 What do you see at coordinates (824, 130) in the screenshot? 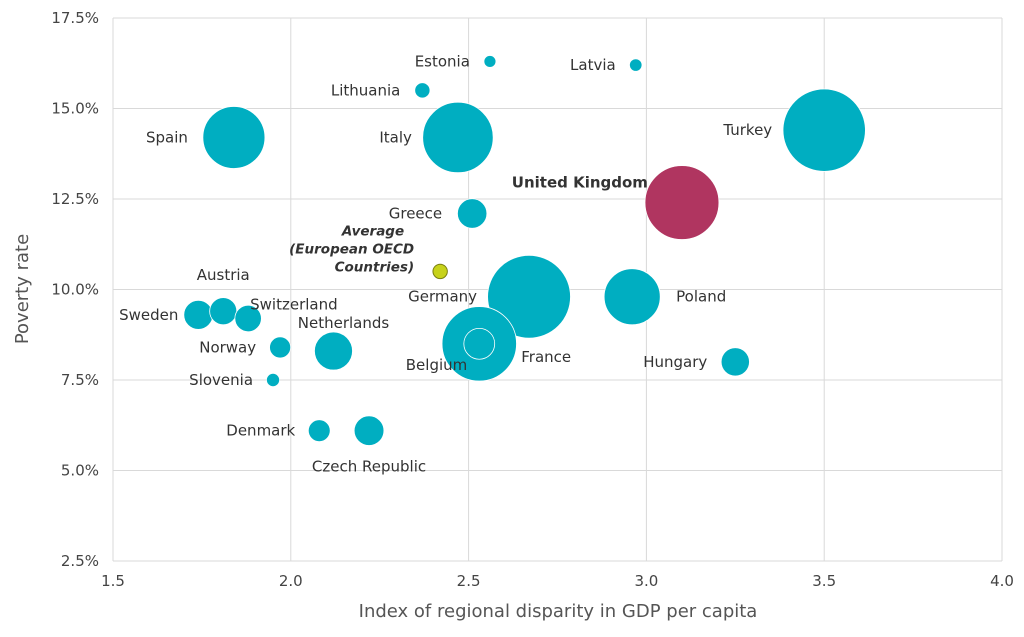
I see `bubble-turkey` at bounding box center [824, 130].